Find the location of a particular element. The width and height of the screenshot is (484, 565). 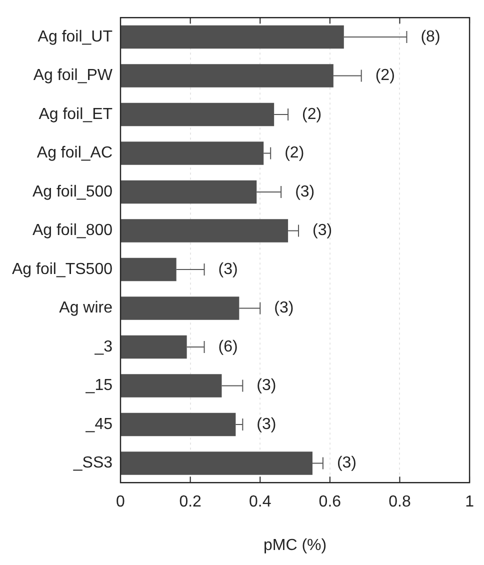

y-tick-label: Ag foil_UT is located at coordinates (75, 37).